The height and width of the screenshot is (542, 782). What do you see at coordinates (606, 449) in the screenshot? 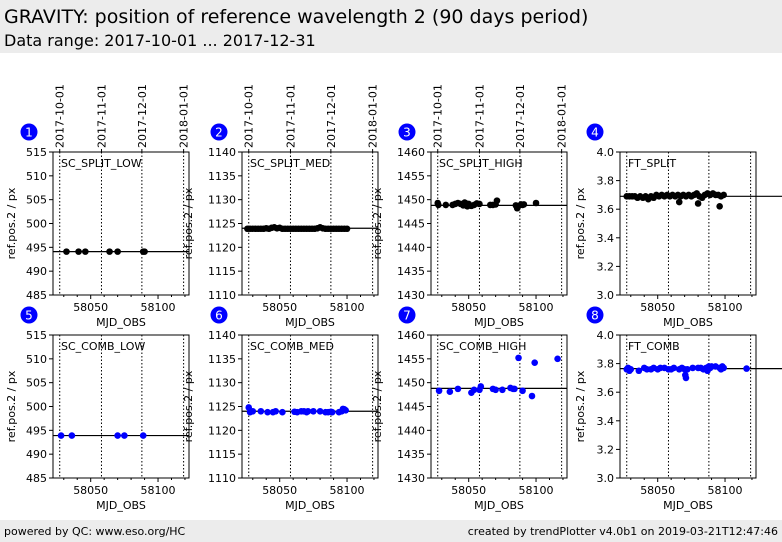
I see `y-tick-label: 3.2` at bounding box center [606, 449].